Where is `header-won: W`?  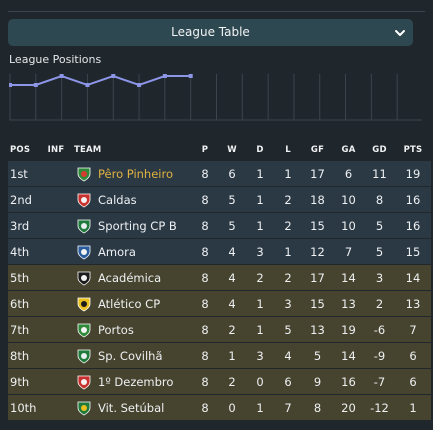
header-won: W is located at coordinates (232, 150).